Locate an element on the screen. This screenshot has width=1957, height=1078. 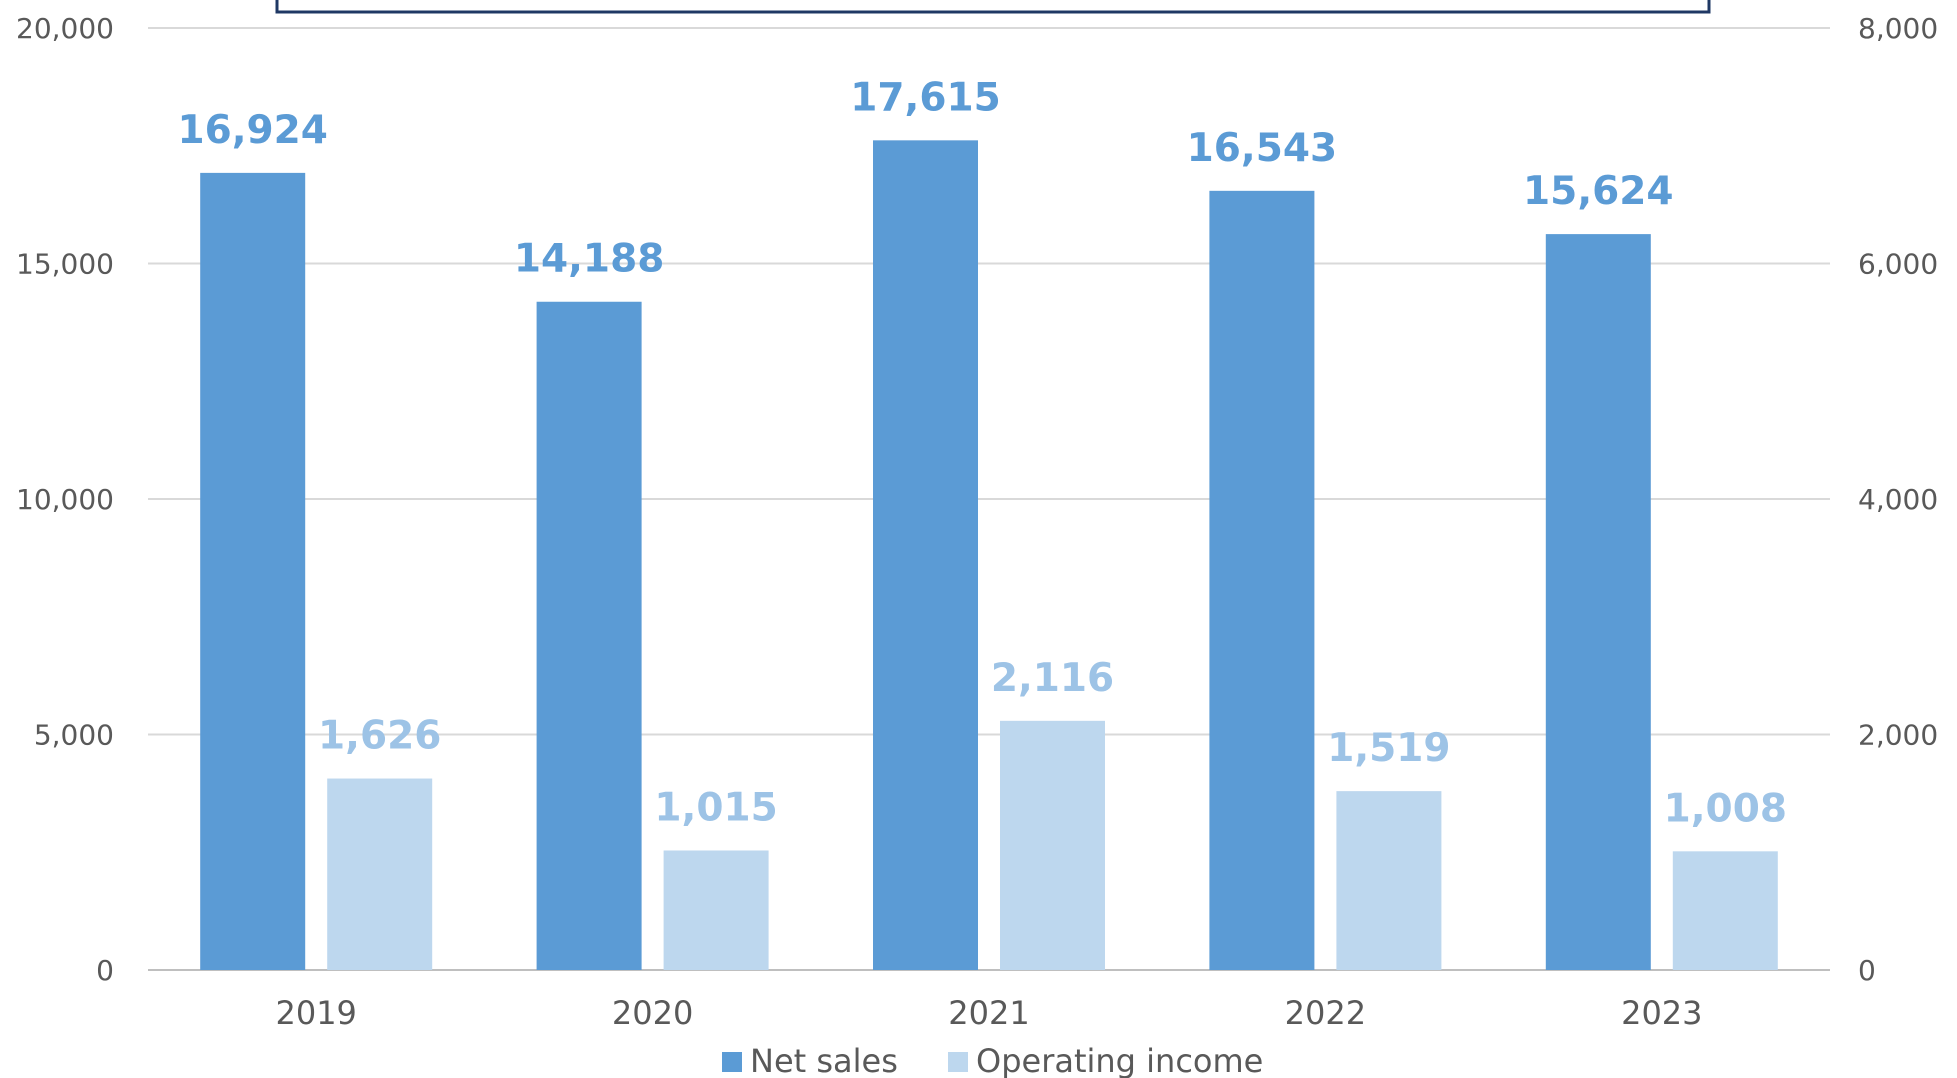
category-label: 2021 is located at coordinates (988, 1013).